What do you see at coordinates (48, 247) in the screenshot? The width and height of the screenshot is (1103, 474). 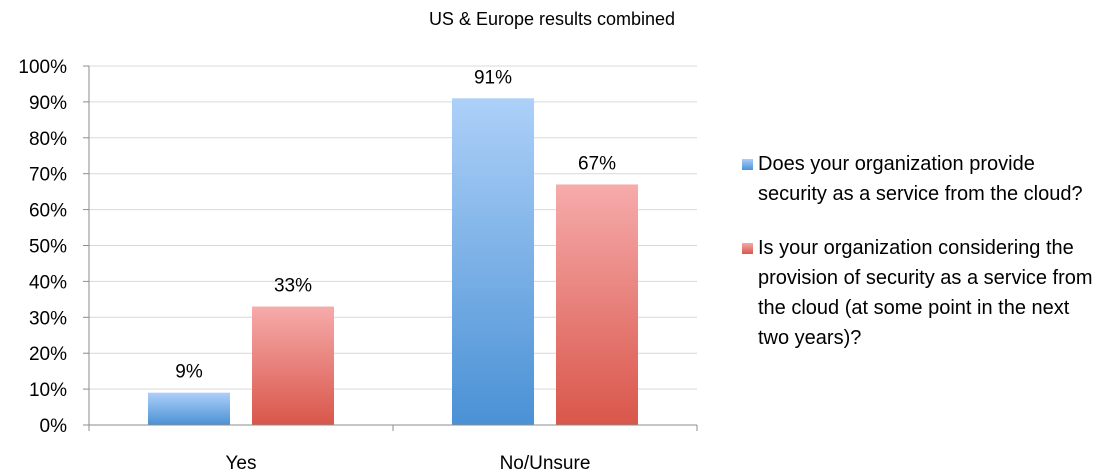 I see `y-tick-label: 50%` at bounding box center [48, 247].